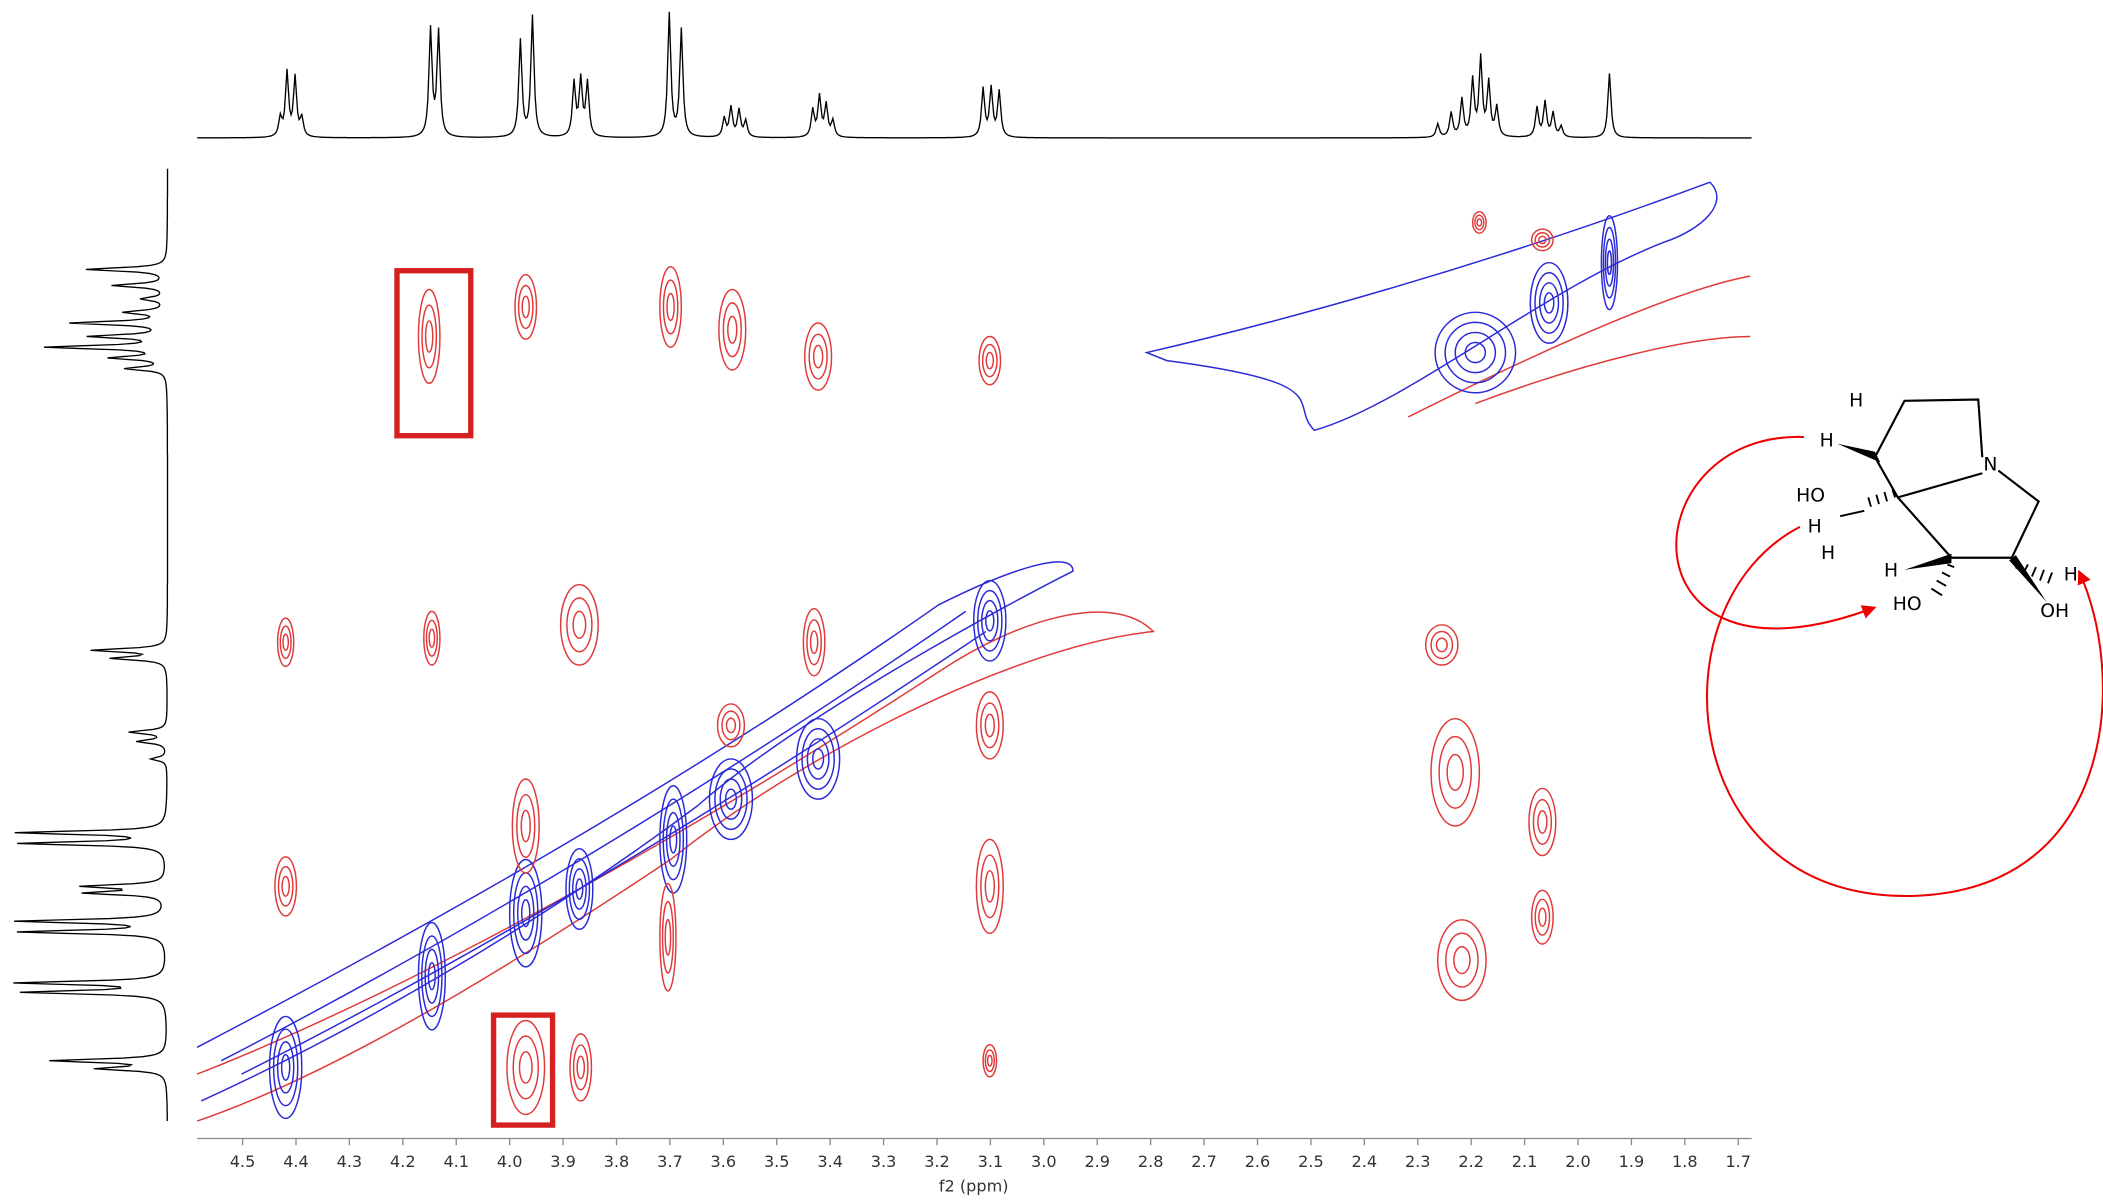  Describe the element at coordinates (670, 1161) in the screenshot. I see `x-tick-label: 3.7` at that location.